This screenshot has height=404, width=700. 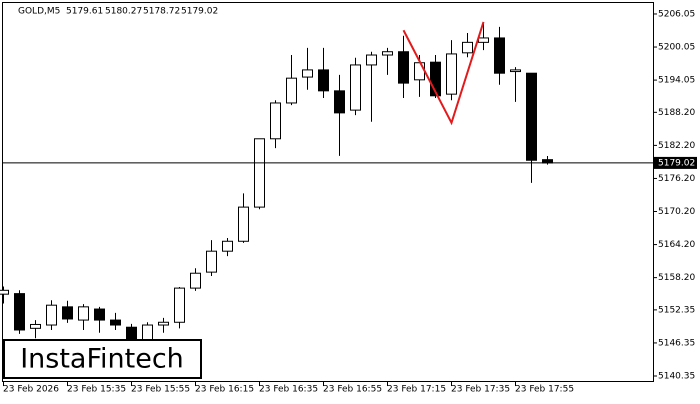 What do you see at coordinates (676, 14) in the screenshot?
I see `y-tick-label: 5206.05` at bounding box center [676, 14].